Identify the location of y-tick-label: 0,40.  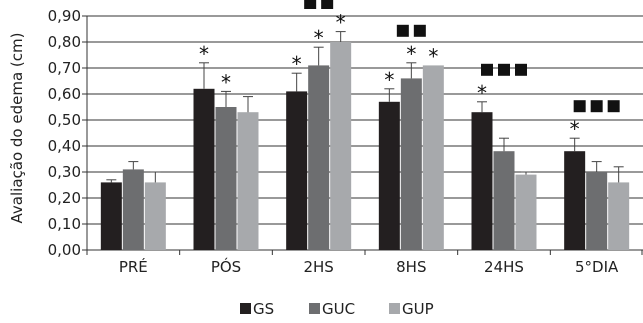
(64, 146).